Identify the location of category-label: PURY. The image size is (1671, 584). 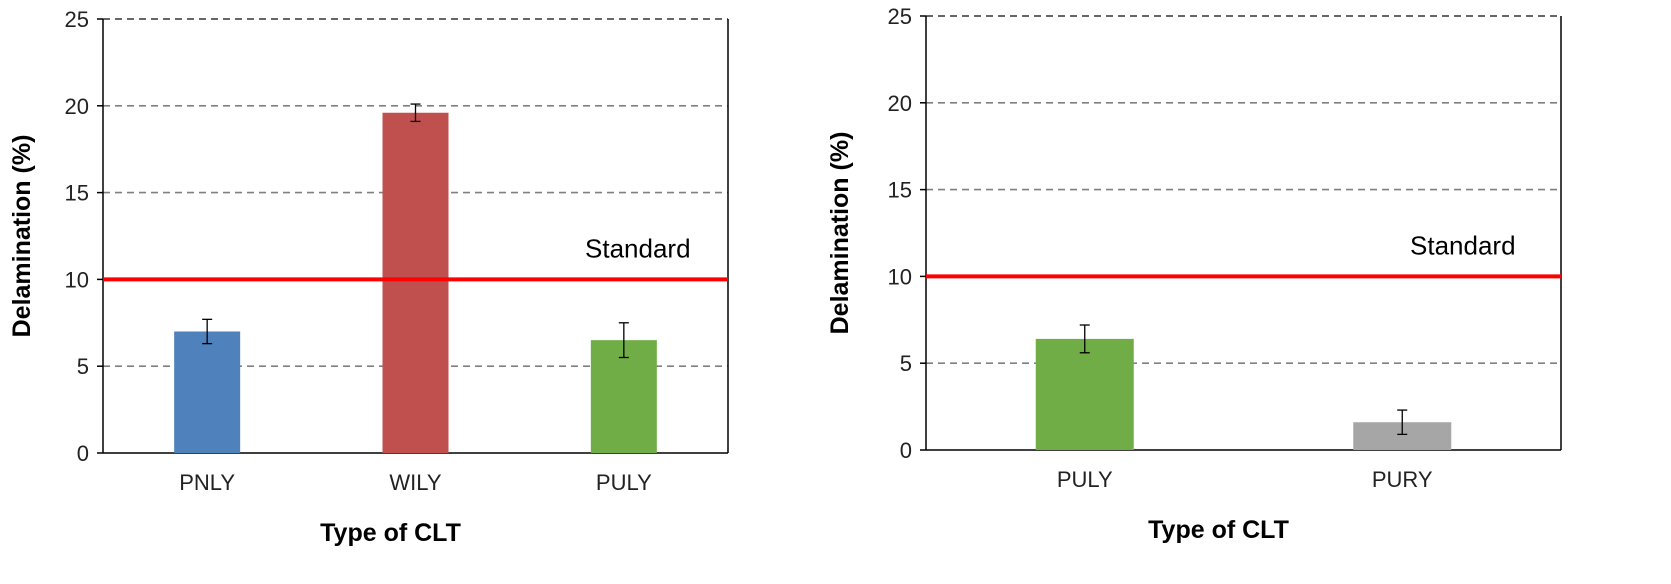
(1402, 479).